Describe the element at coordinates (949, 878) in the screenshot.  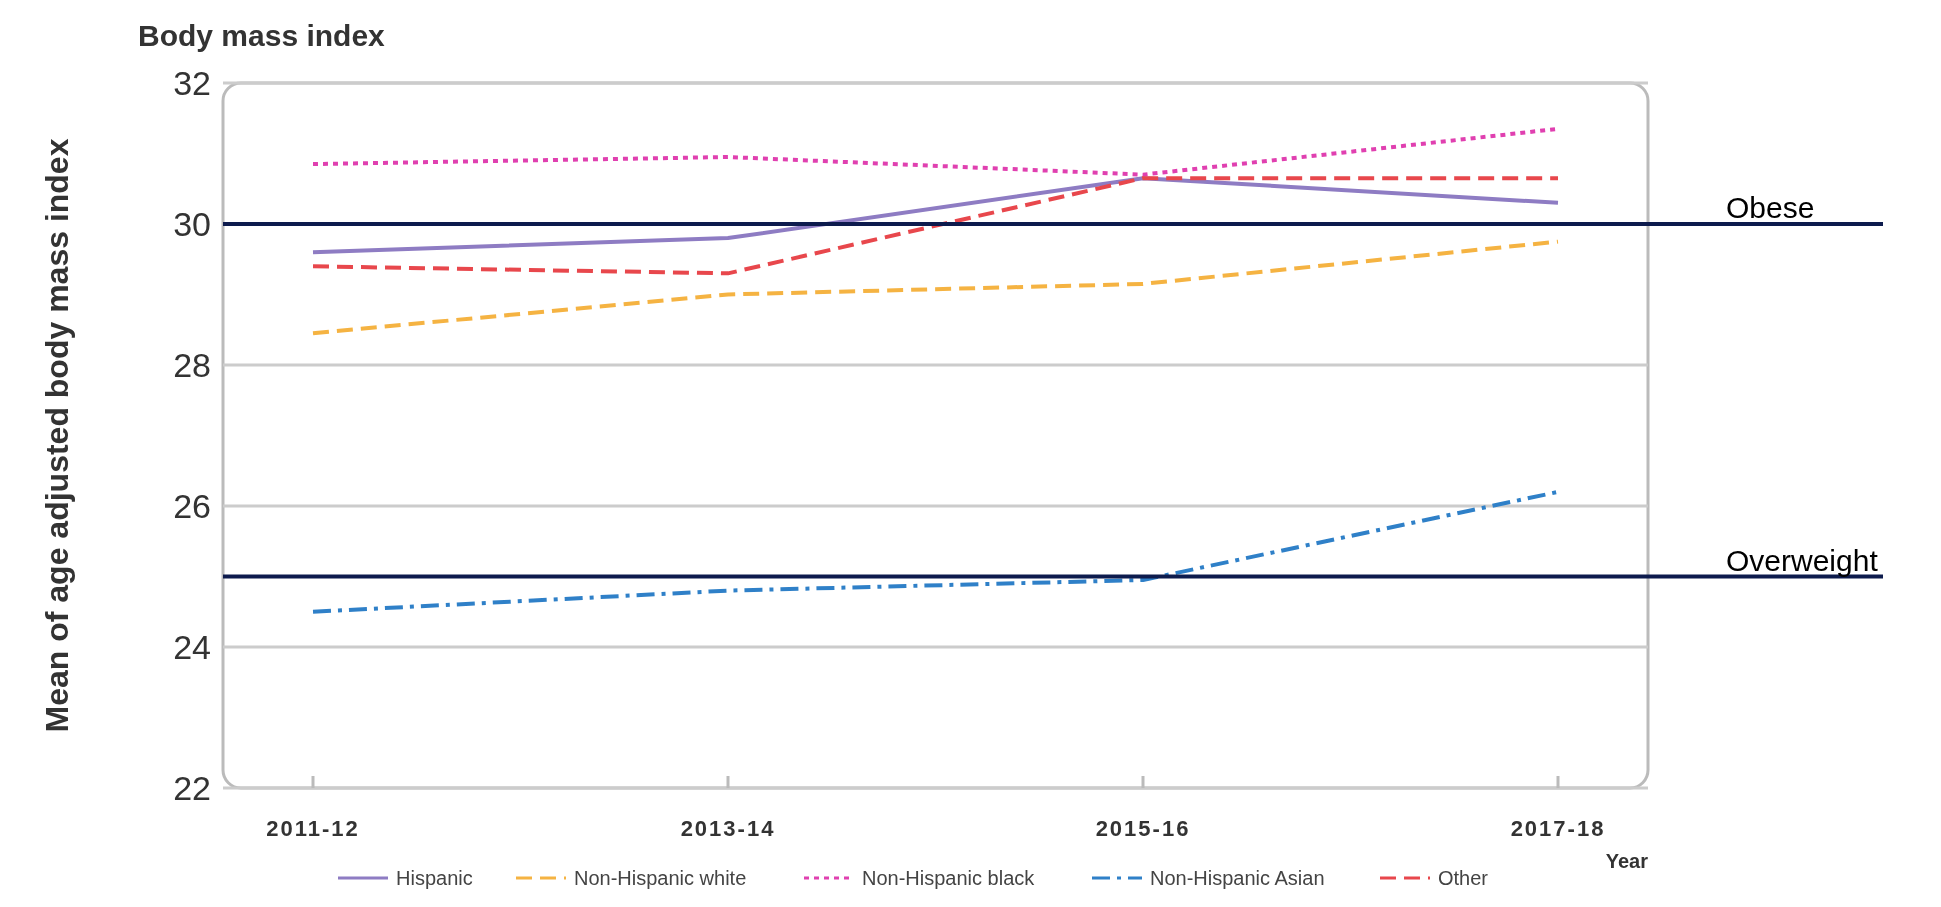
I see `legend-label: Non-Hispanic black` at that location.